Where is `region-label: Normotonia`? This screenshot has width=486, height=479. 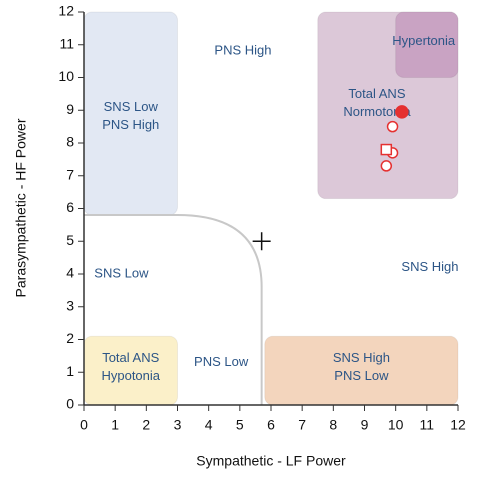
region-label: Normotonia is located at coordinates (377, 111).